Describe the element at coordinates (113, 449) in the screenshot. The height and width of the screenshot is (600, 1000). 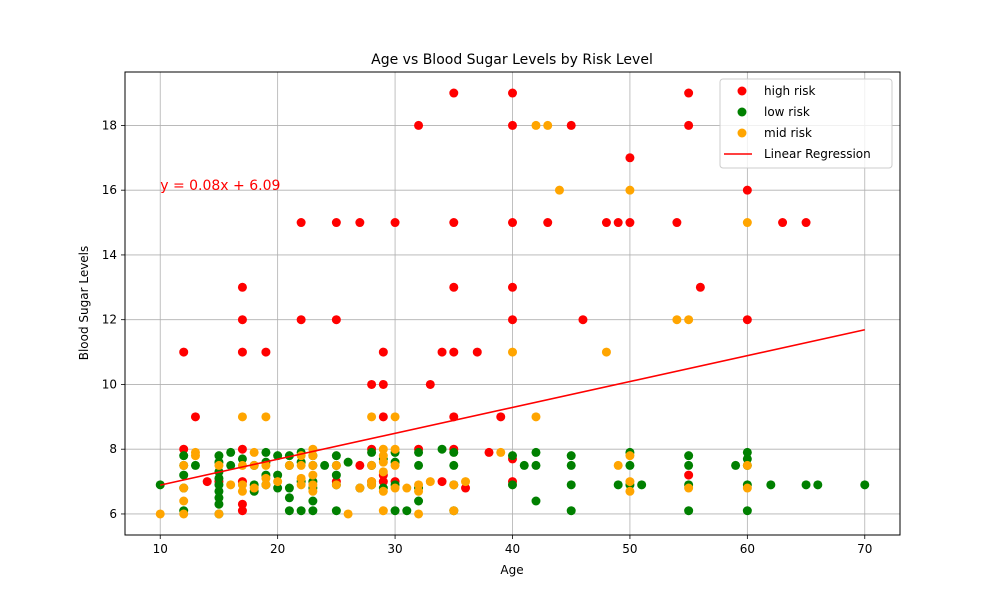
I see `y-tick-label: 8` at that location.